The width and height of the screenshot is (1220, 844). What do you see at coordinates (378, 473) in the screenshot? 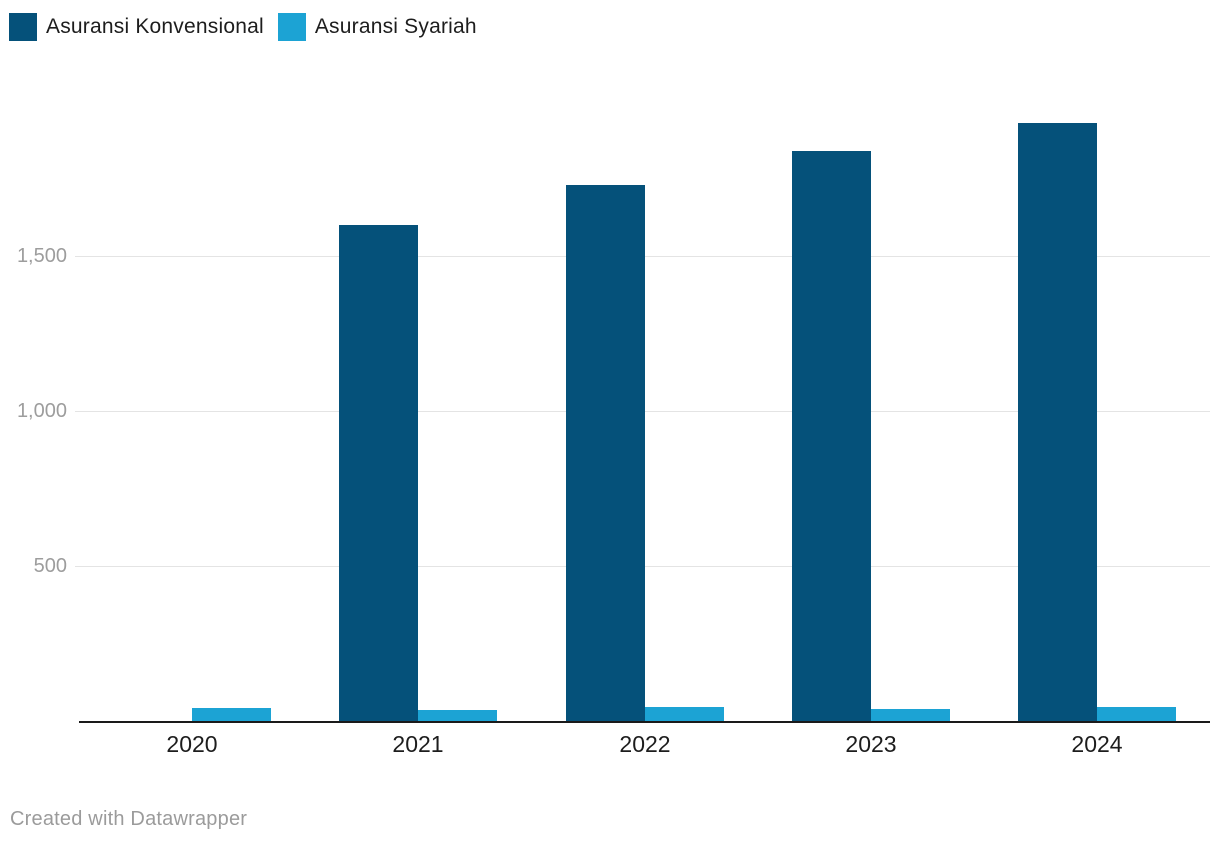
I see `bar-konvensional-2021` at bounding box center [378, 473].